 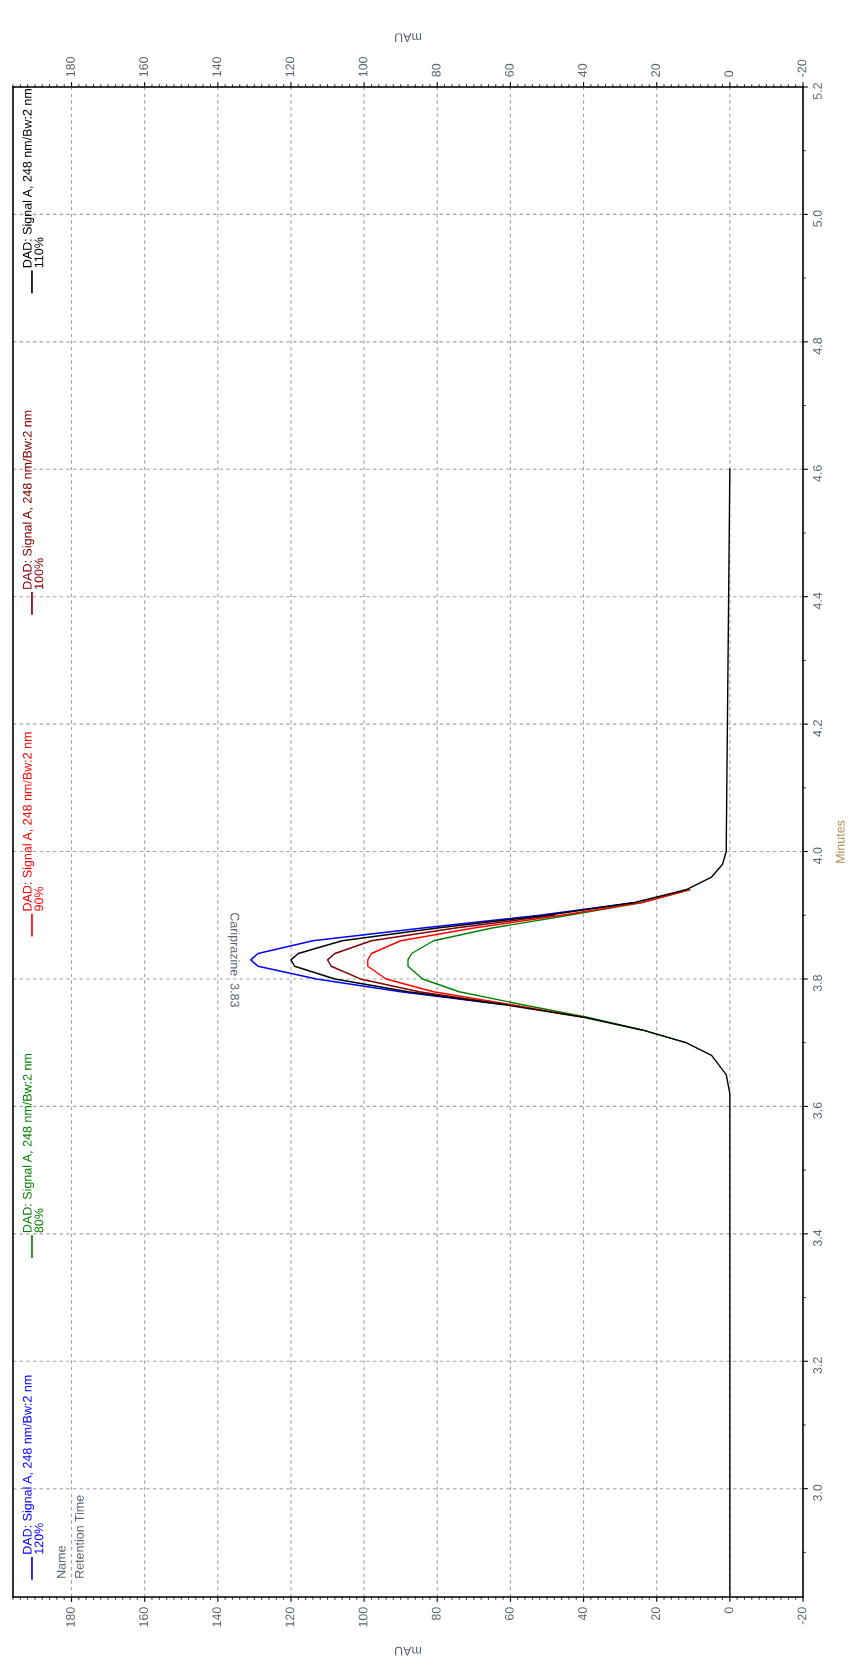 What do you see at coordinates (436, 70) in the screenshot?
I see `x-tick-label: 80` at bounding box center [436, 70].